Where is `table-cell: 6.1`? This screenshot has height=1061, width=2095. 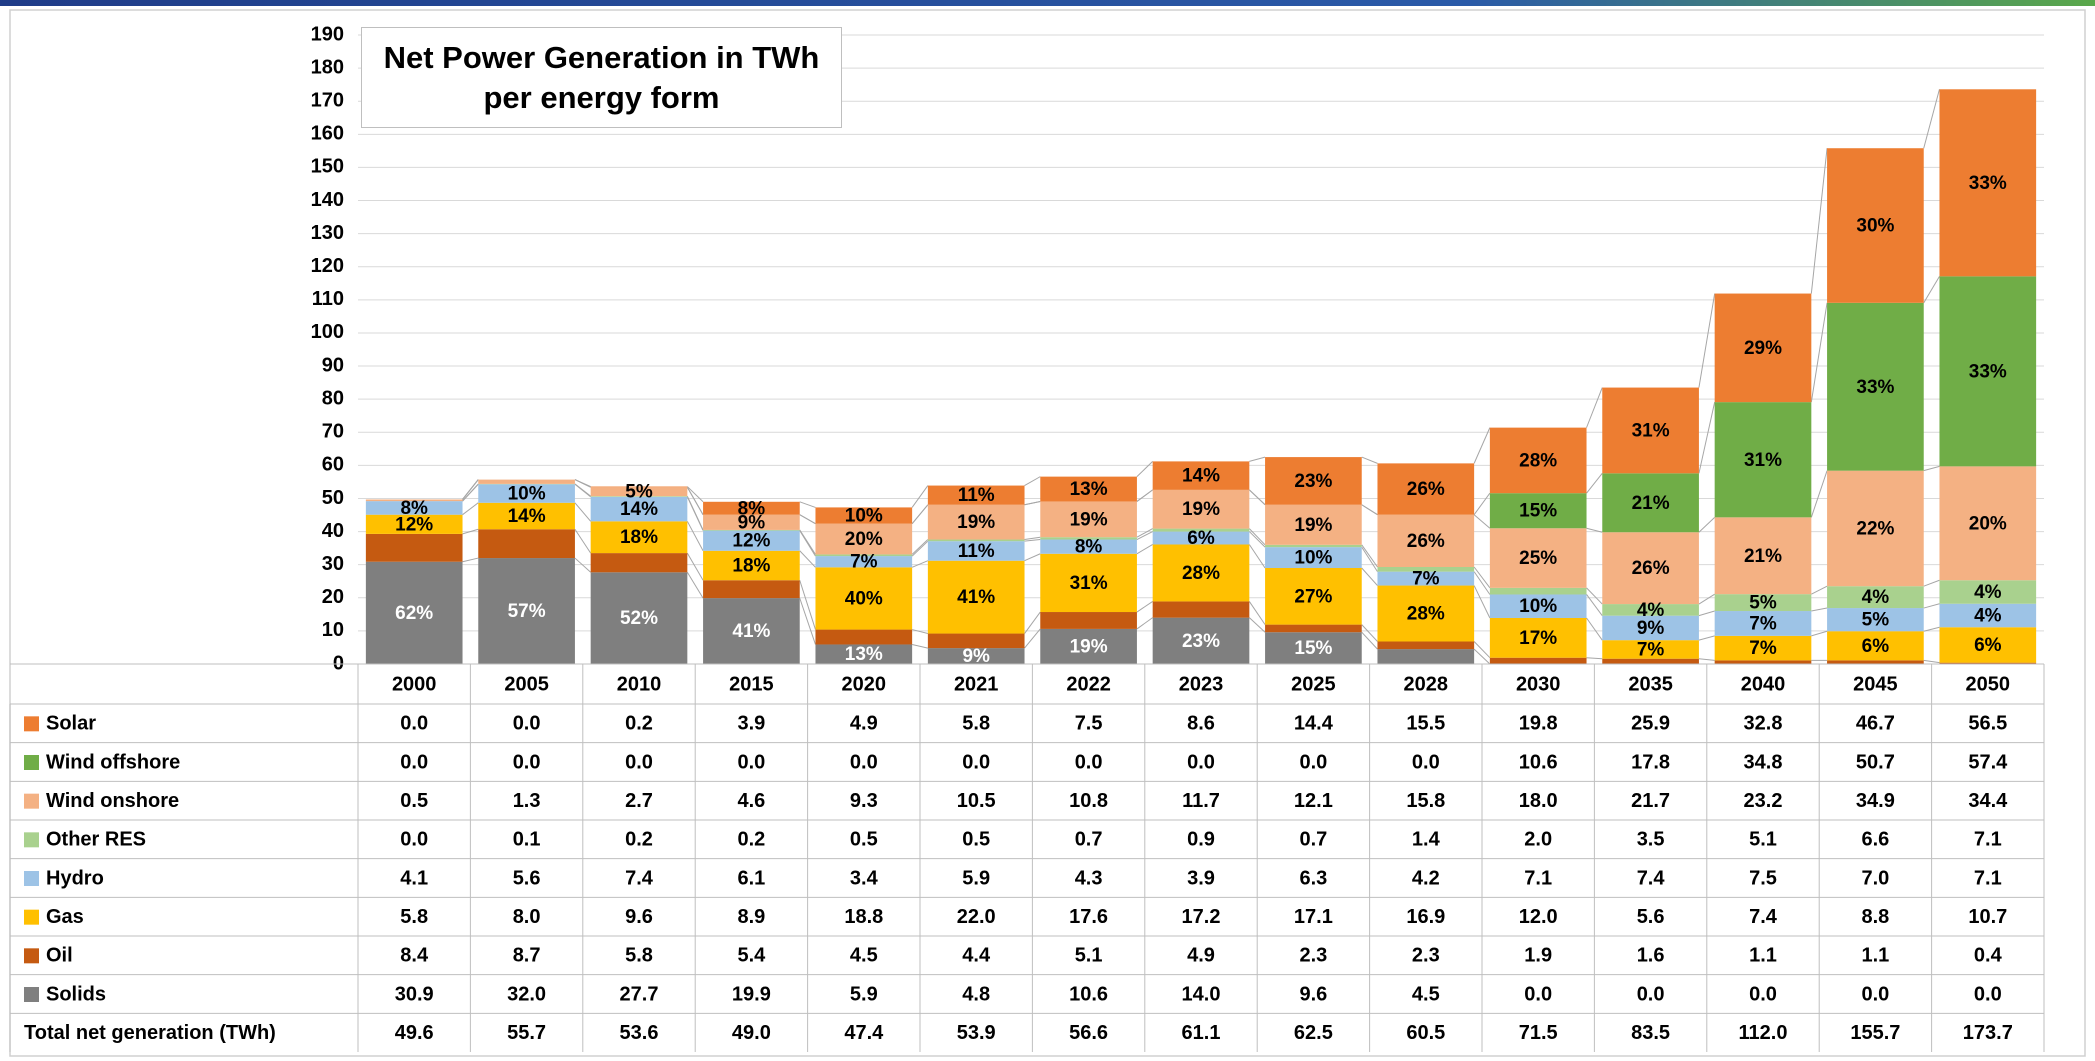
table-cell: 6.1 is located at coordinates (751, 878).